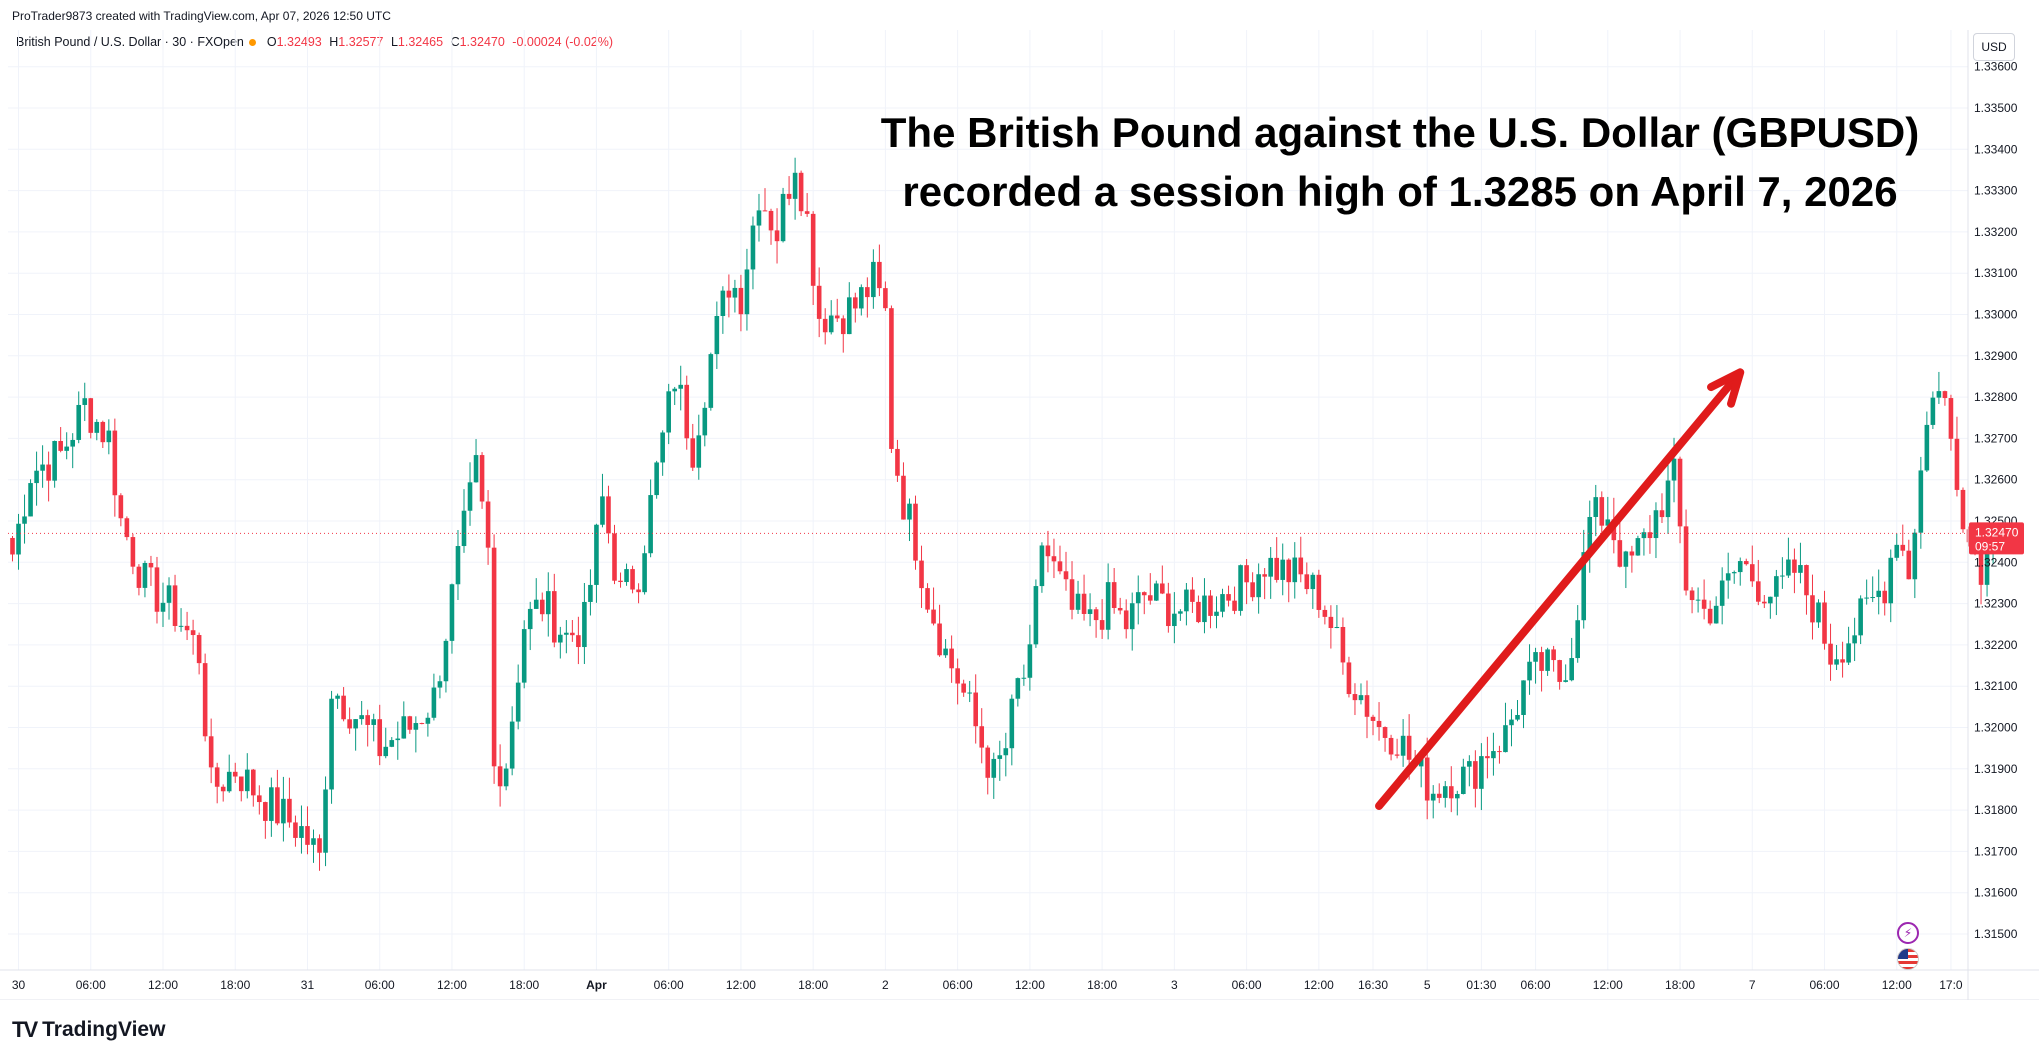  Describe the element at coordinates (885, 985) in the screenshot. I see `x-tick-label: 2` at that location.